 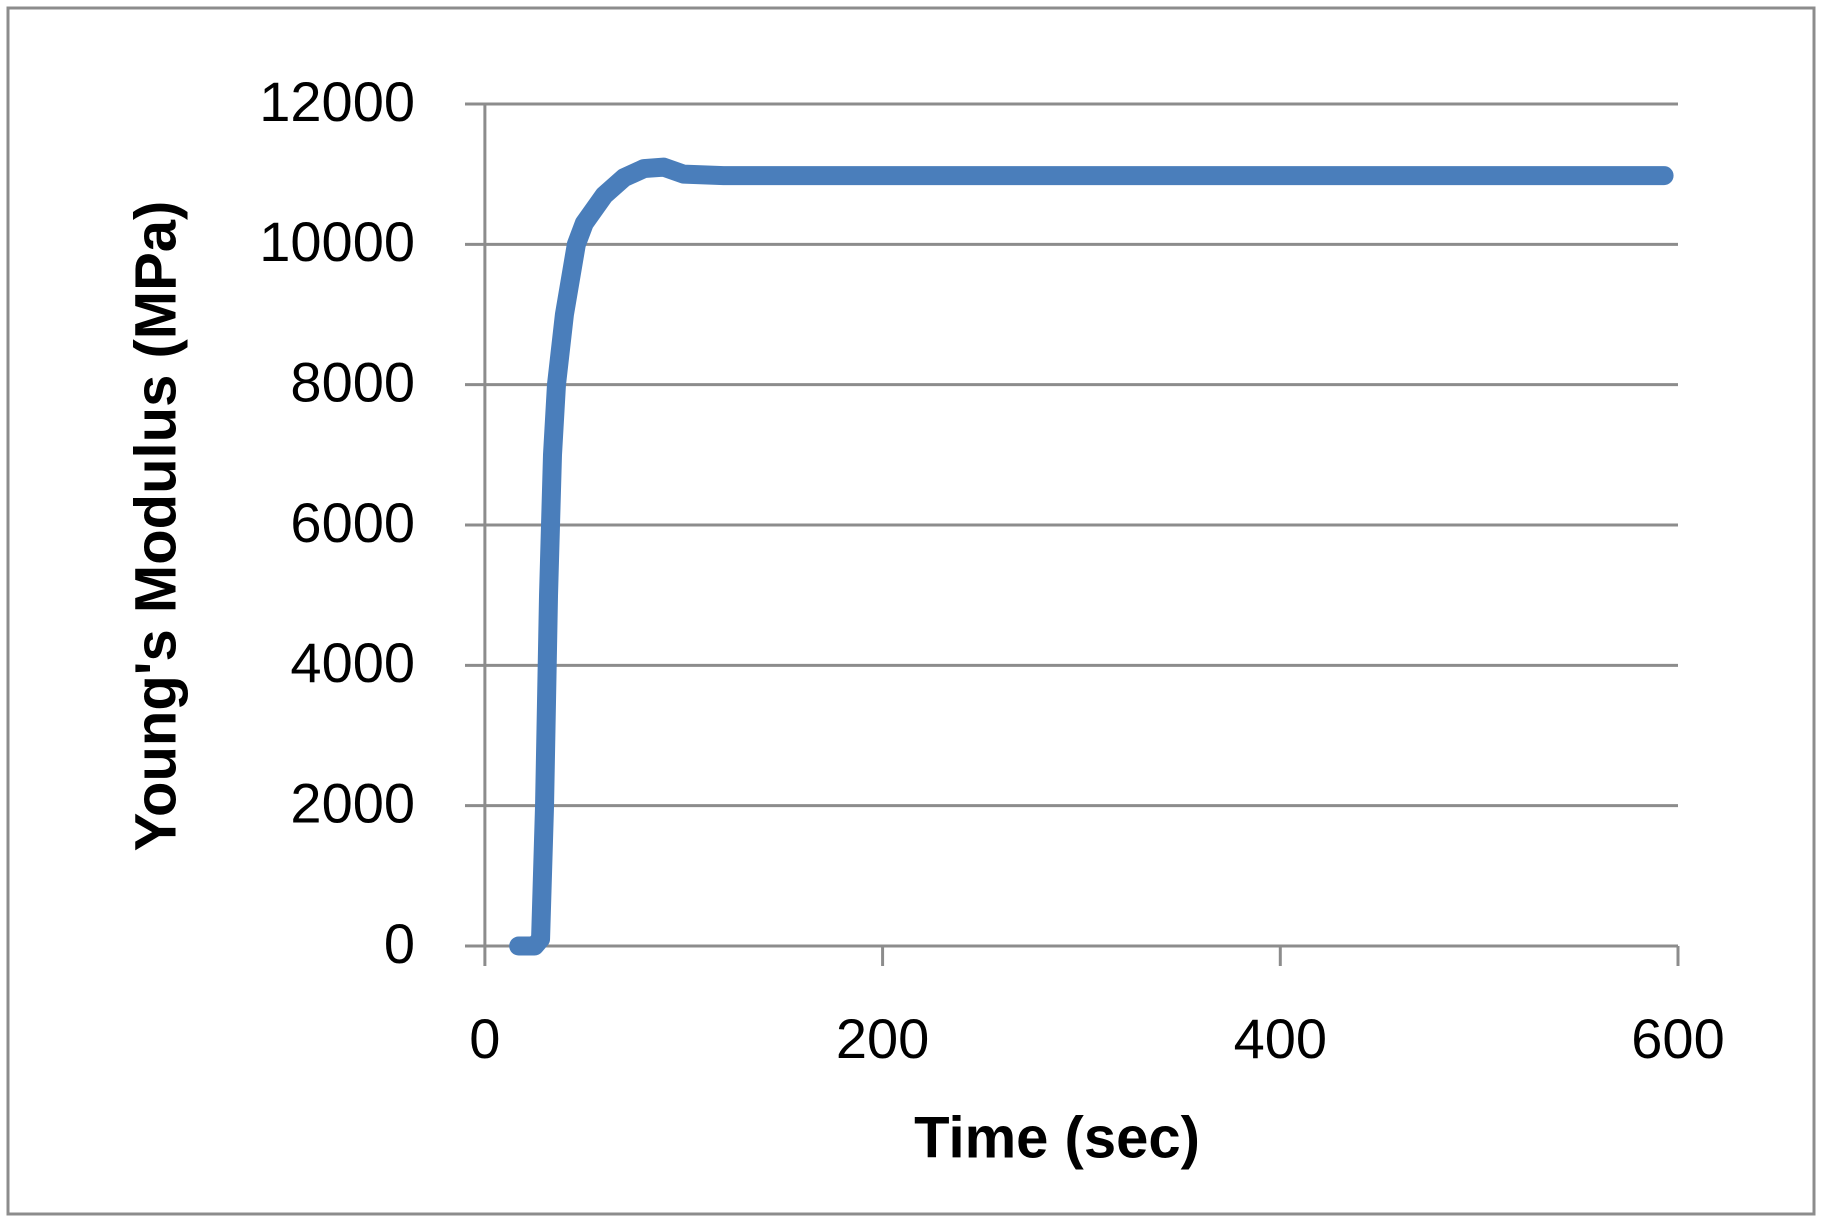 What do you see at coordinates (882, 1038) in the screenshot?
I see `x-tick-label: 200` at bounding box center [882, 1038].